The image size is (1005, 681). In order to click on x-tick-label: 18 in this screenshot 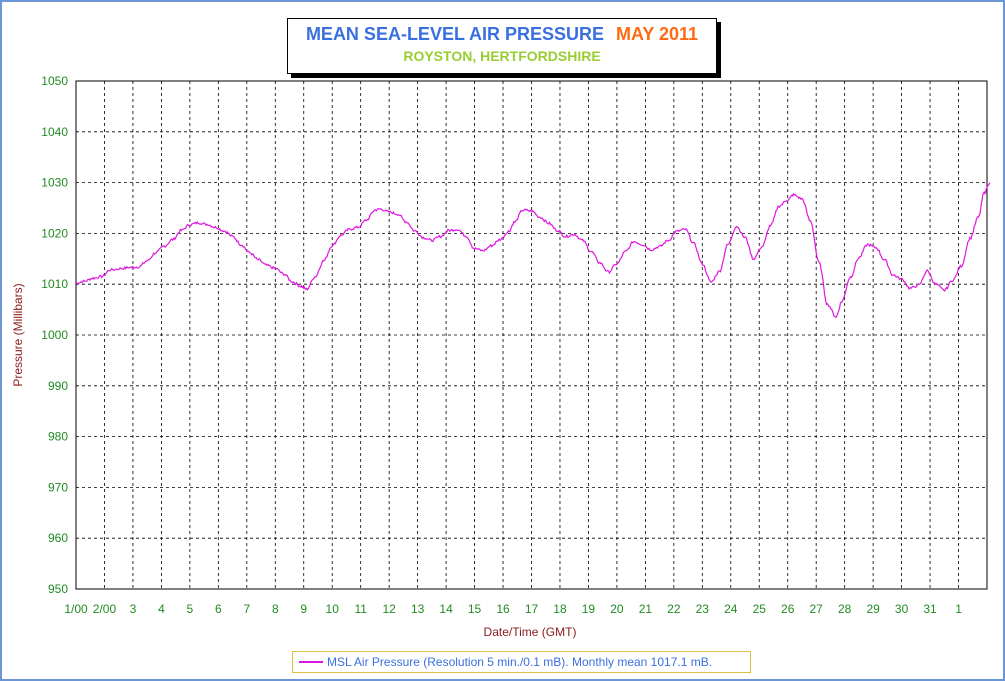, I will do `click(560, 609)`.